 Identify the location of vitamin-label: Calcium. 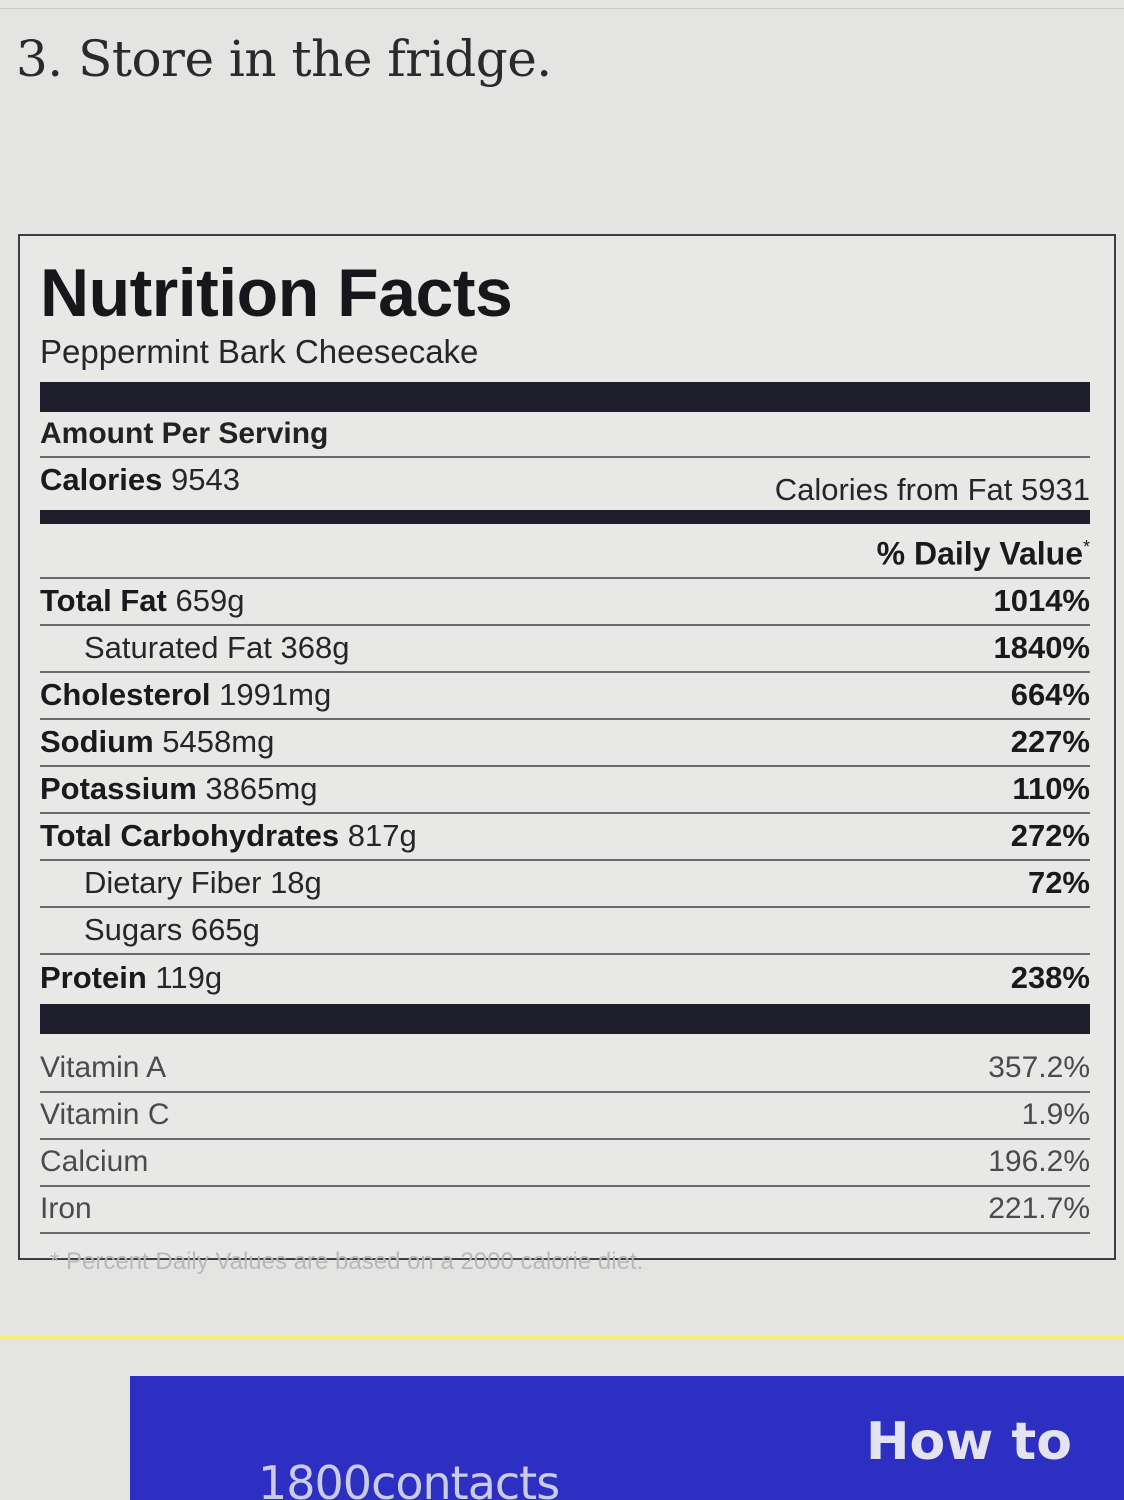
(94, 1162).